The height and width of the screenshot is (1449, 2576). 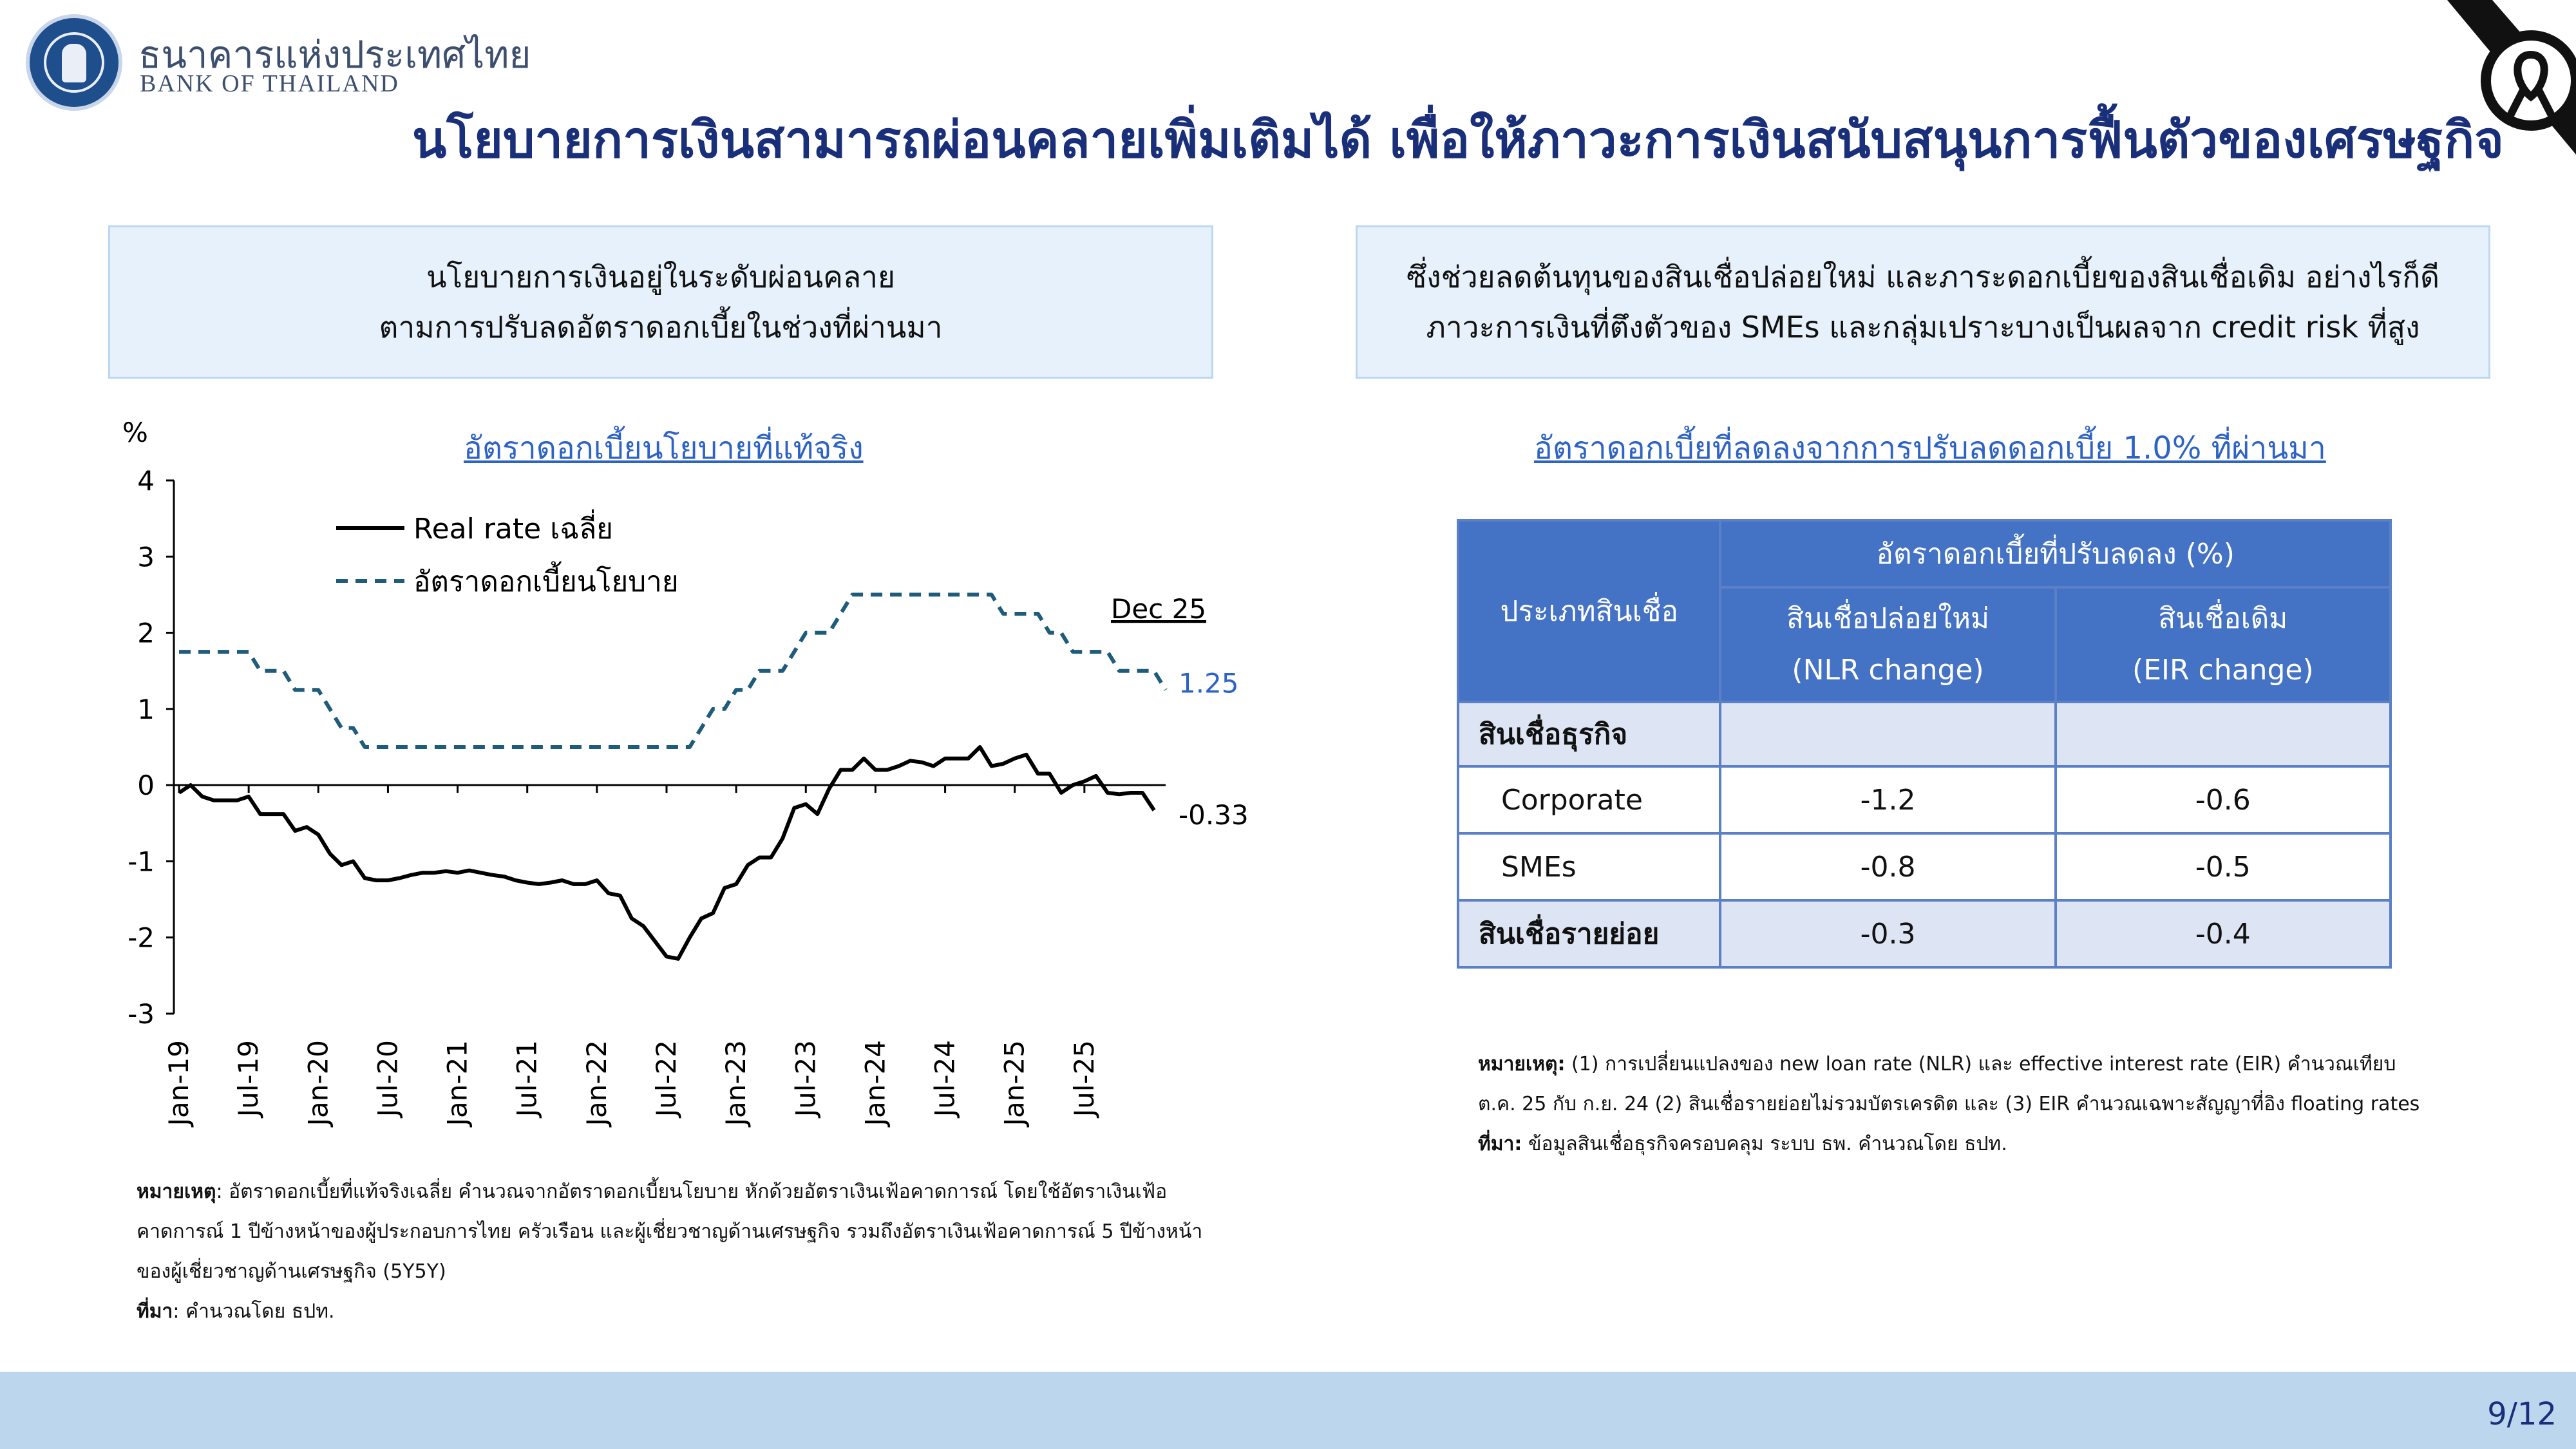 What do you see at coordinates (1288, 1411) in the screenshot?
I see `footer-bar` at bounding box center [1288, 1411].